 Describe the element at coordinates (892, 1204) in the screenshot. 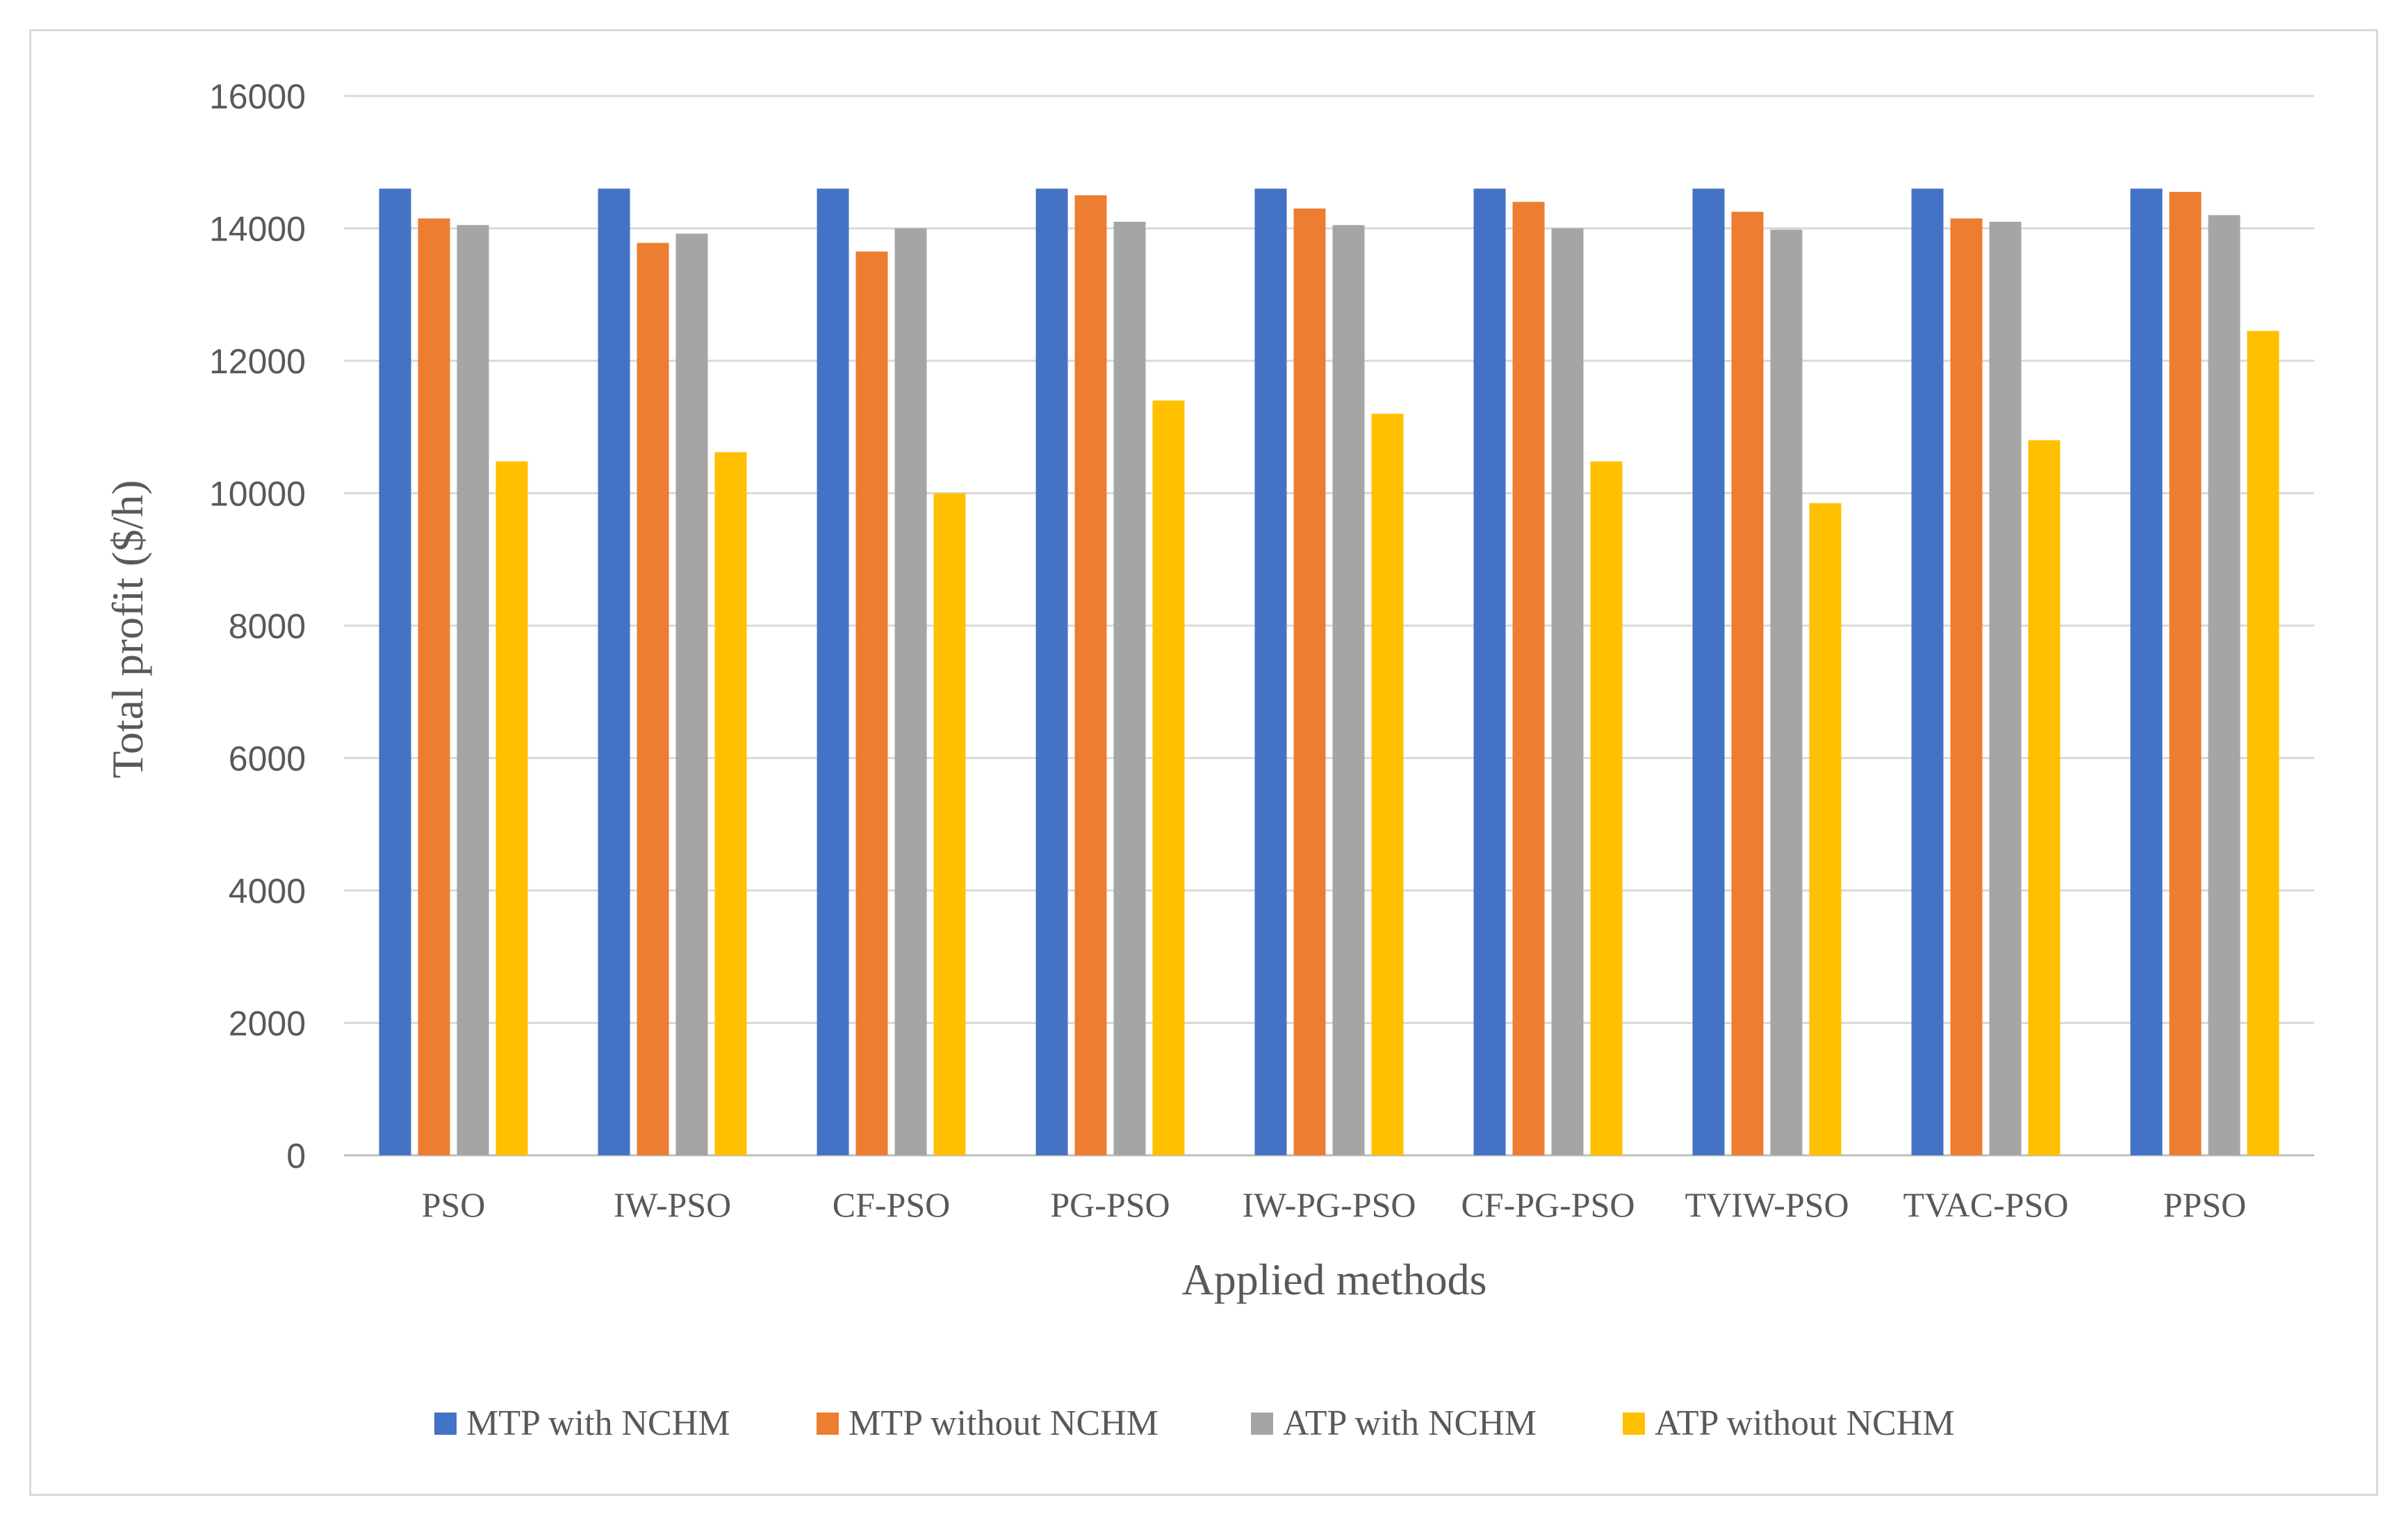

I see `x-tick-label: CF-PSO` at that location.